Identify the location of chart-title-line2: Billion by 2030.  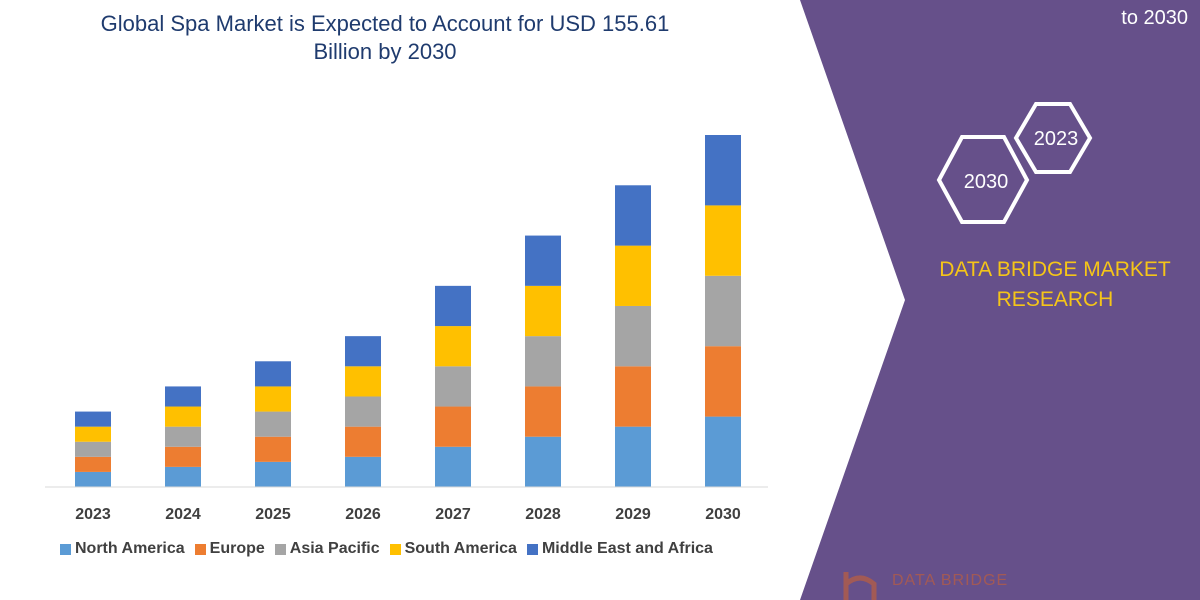
(385, 51).